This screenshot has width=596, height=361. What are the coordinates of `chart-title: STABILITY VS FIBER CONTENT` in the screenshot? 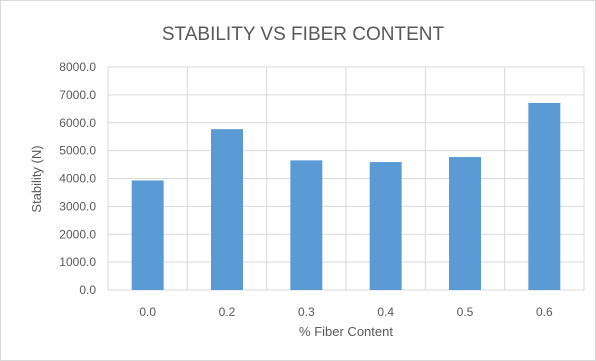 It's located at (303, 34).